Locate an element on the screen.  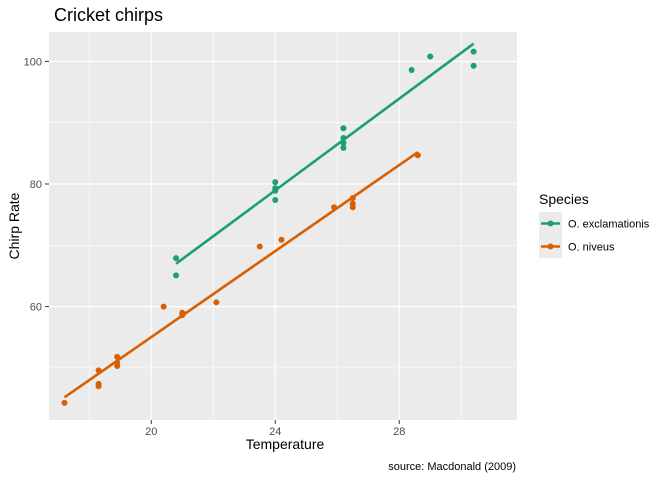
y-tick-label: 100 is located at coordinates (33, 62).